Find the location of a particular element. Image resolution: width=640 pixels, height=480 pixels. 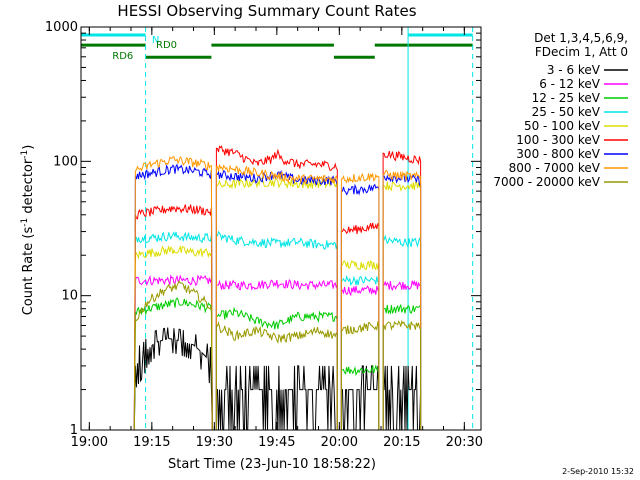

legend-header-1: Det 1,3,4,5,6,9, is located at coordinates (581, 38).